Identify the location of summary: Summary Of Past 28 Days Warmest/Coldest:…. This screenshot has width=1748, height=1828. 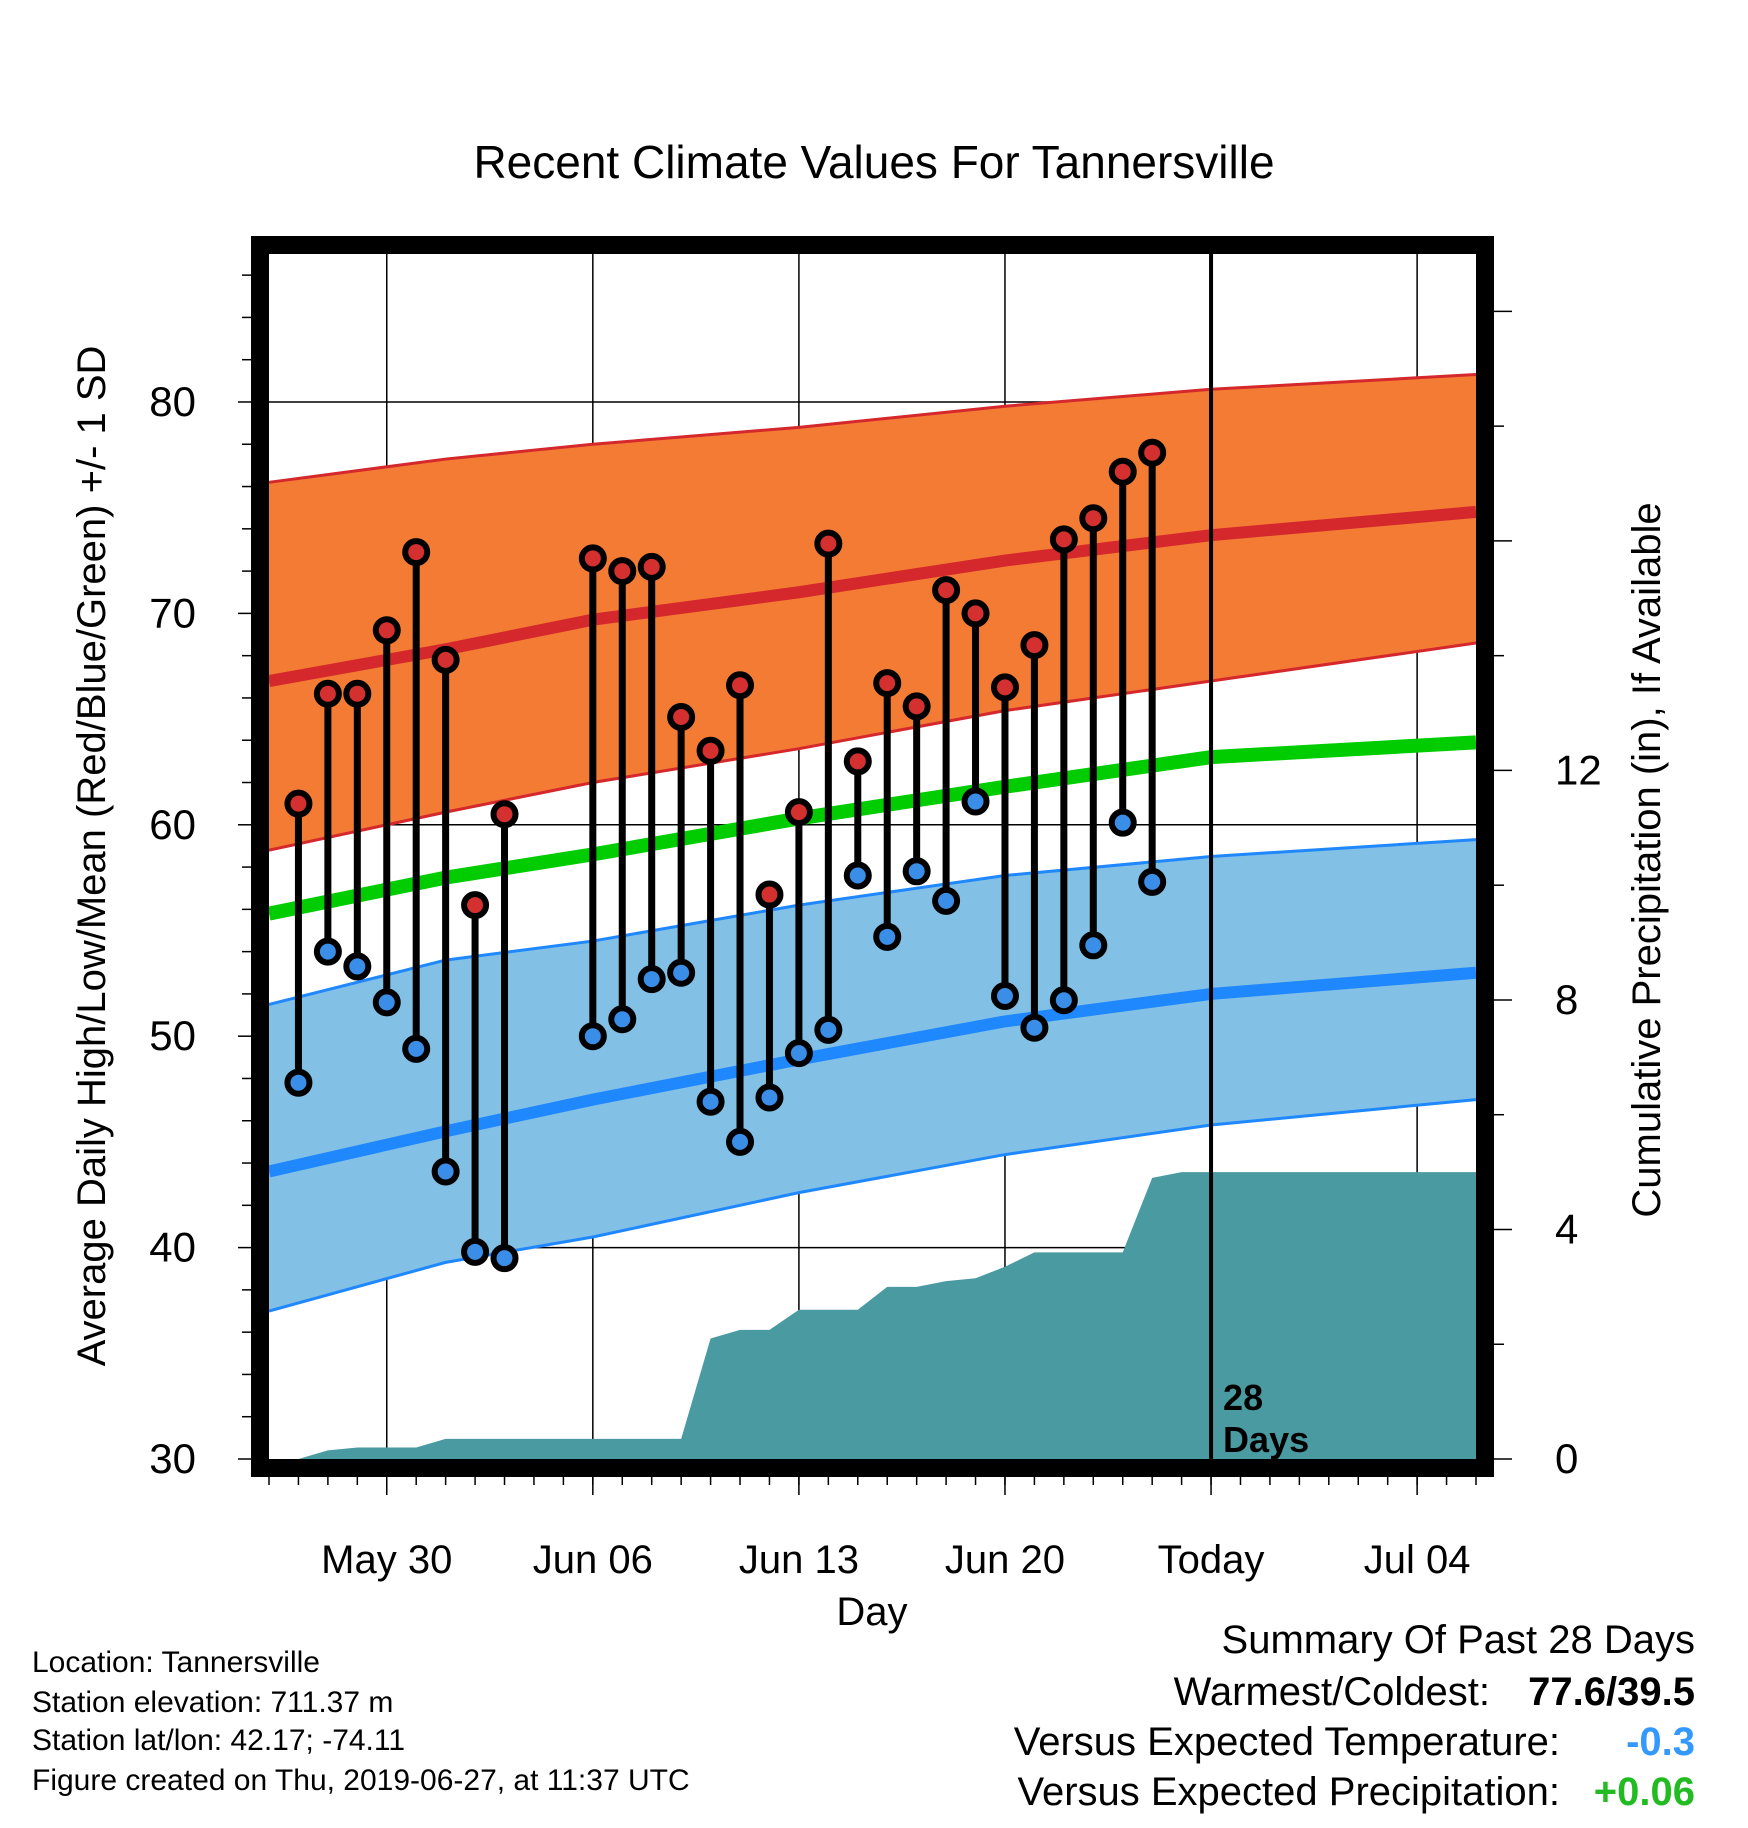
(1354, 1716).